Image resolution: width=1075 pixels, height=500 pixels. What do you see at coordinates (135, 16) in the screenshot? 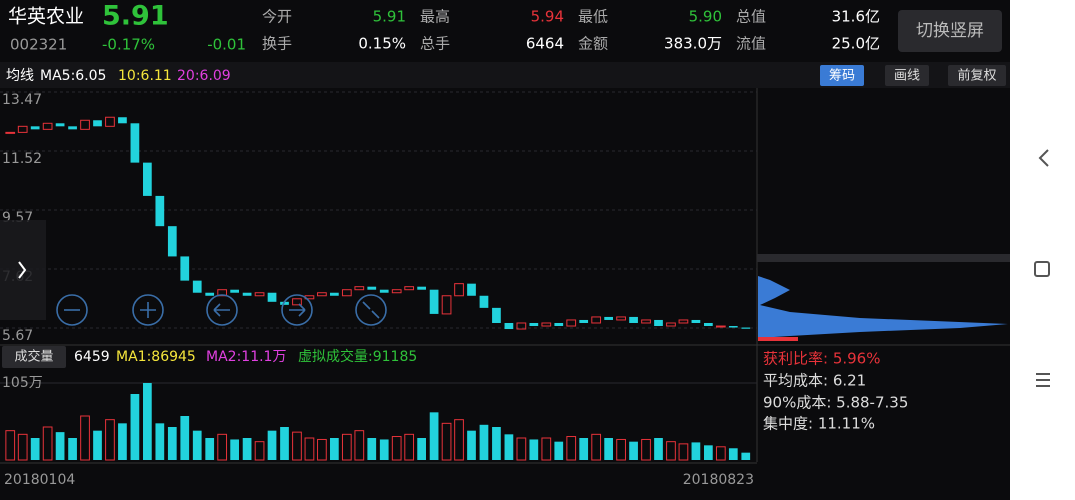
I see `price: 5.91` at bounding box center [135, 16].